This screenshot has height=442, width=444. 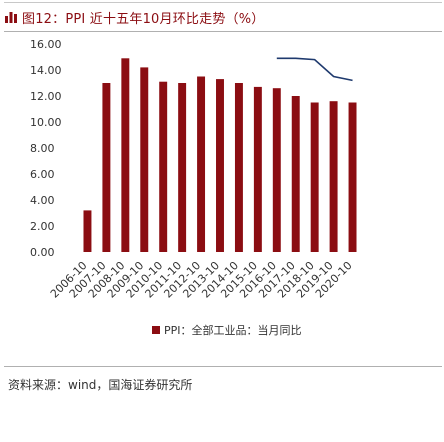 What do you see at coordinates (143, 19) in the screenshot?
I see `figure-title: 图12：PPI 近十五年10月环比走势（%）` at bounding box center [143, 19].